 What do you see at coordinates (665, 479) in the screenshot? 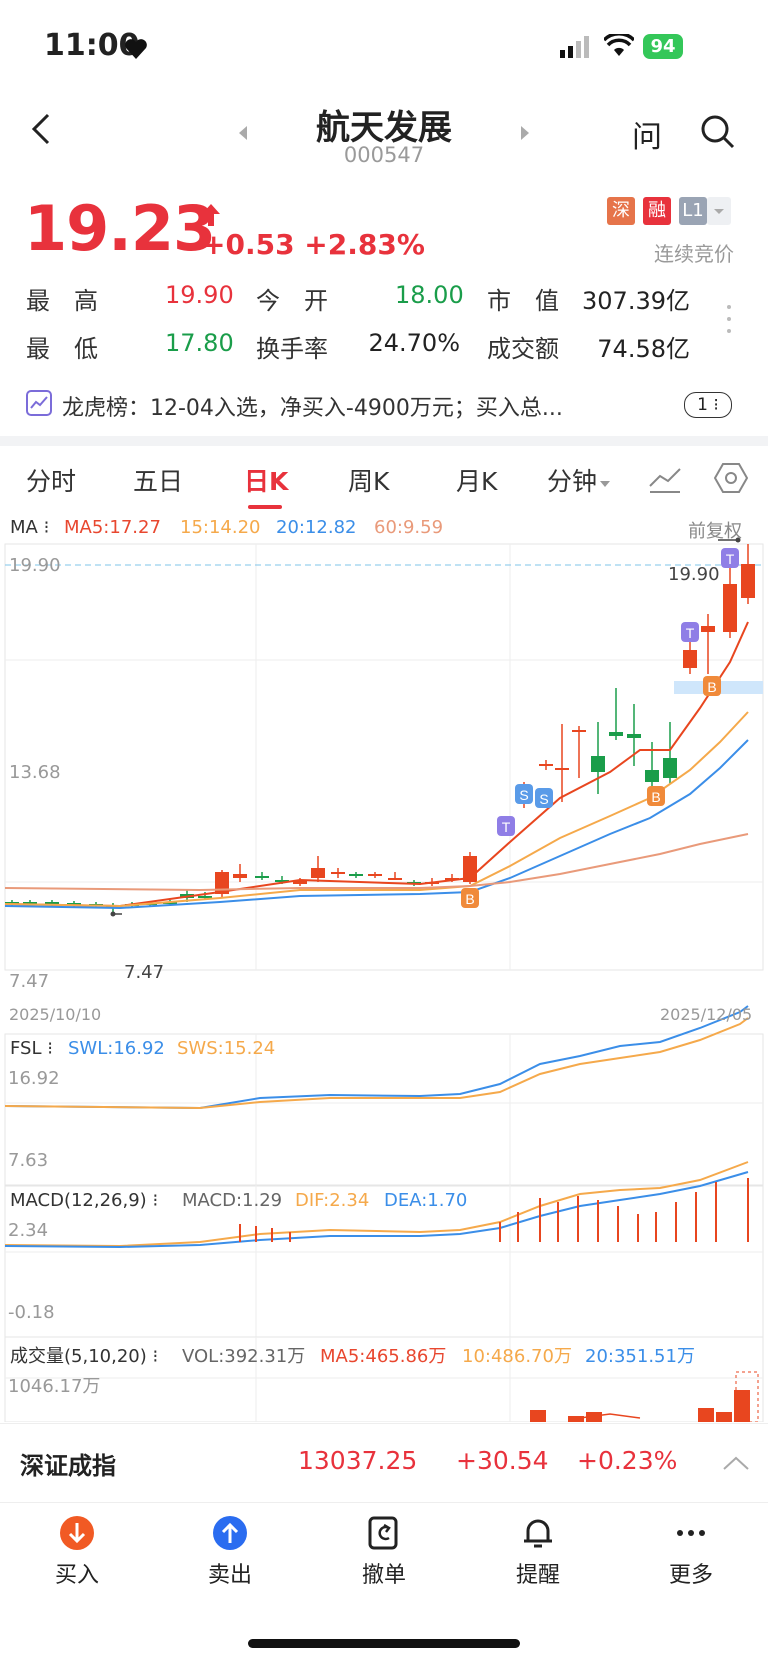
I see `indicator-settings-icon` at bounding box center [665, 479].